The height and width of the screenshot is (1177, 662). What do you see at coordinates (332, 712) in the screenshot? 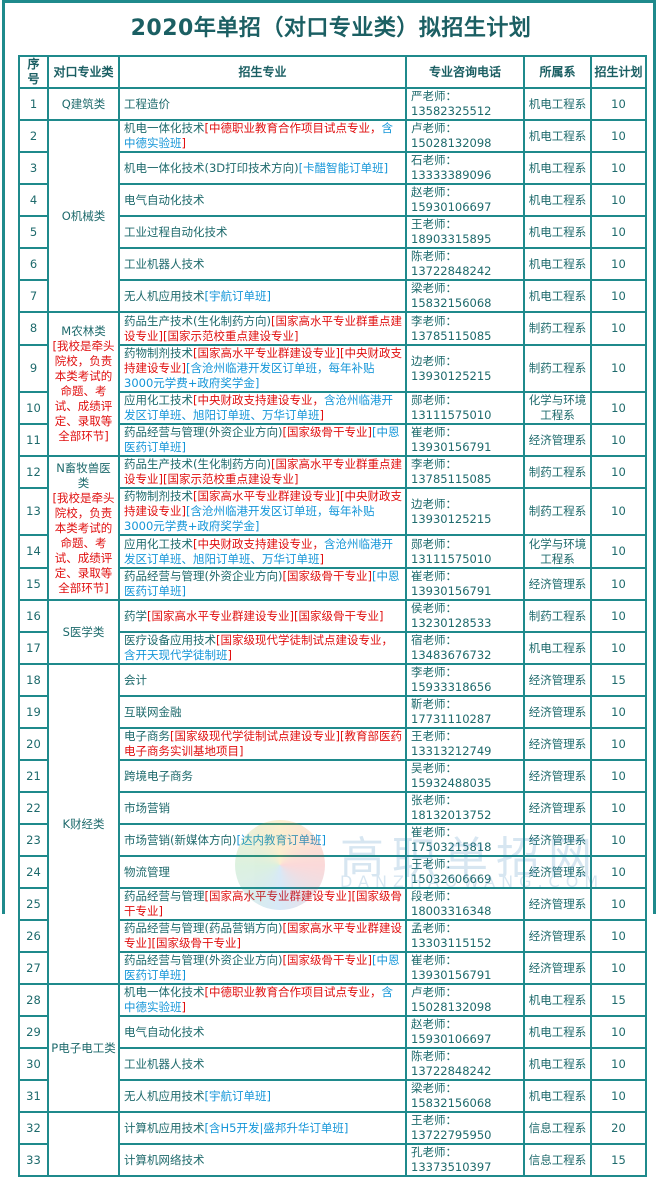
I see `table-row: 19 互联网金融 靳老师：17731110287 经济管理系 10` at bounding box center [332, 712].